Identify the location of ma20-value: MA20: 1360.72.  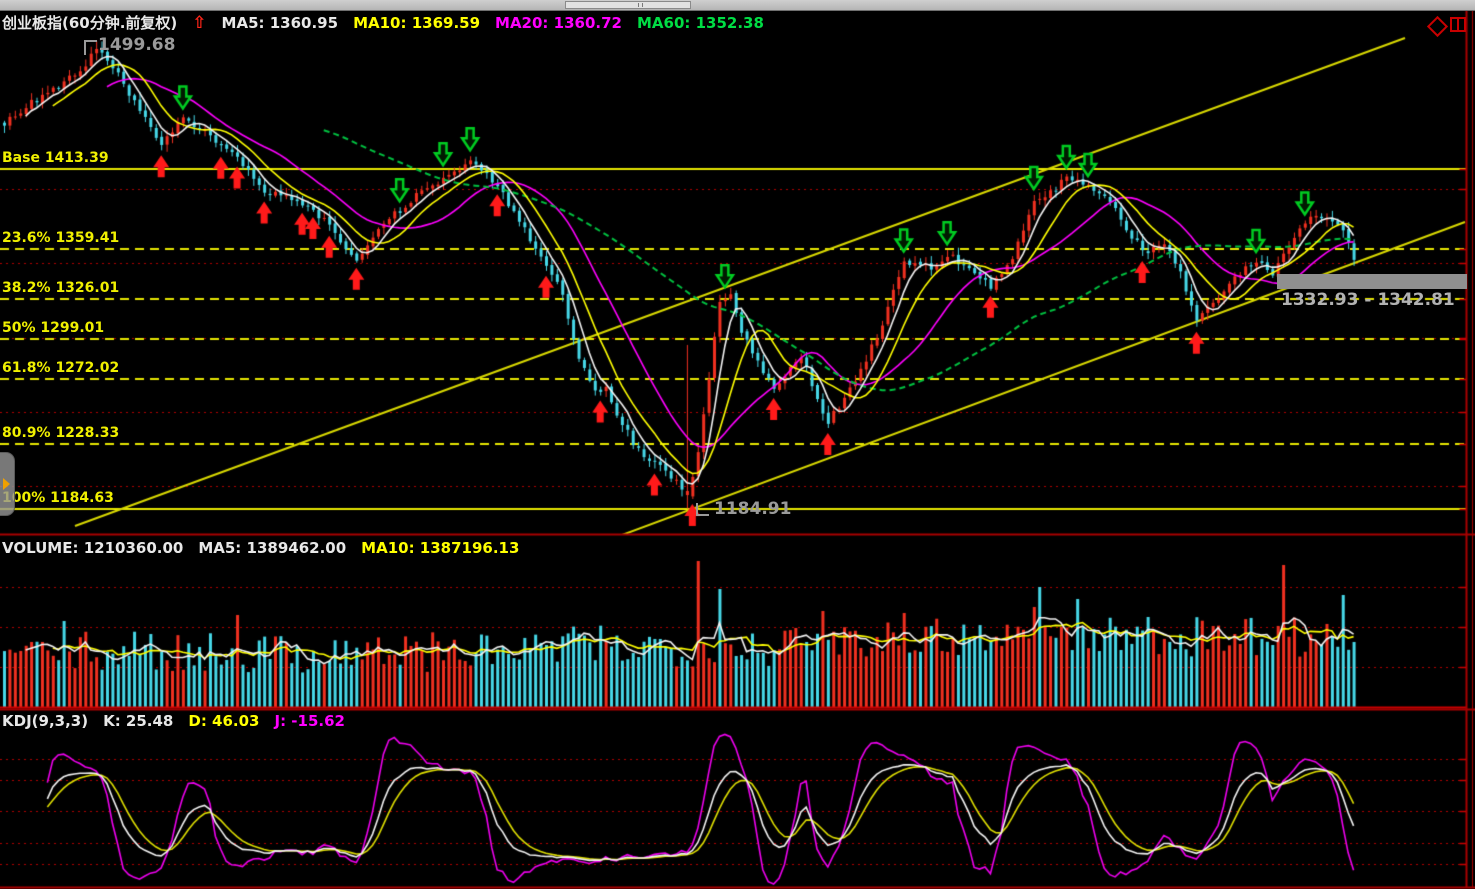
(558, 22).